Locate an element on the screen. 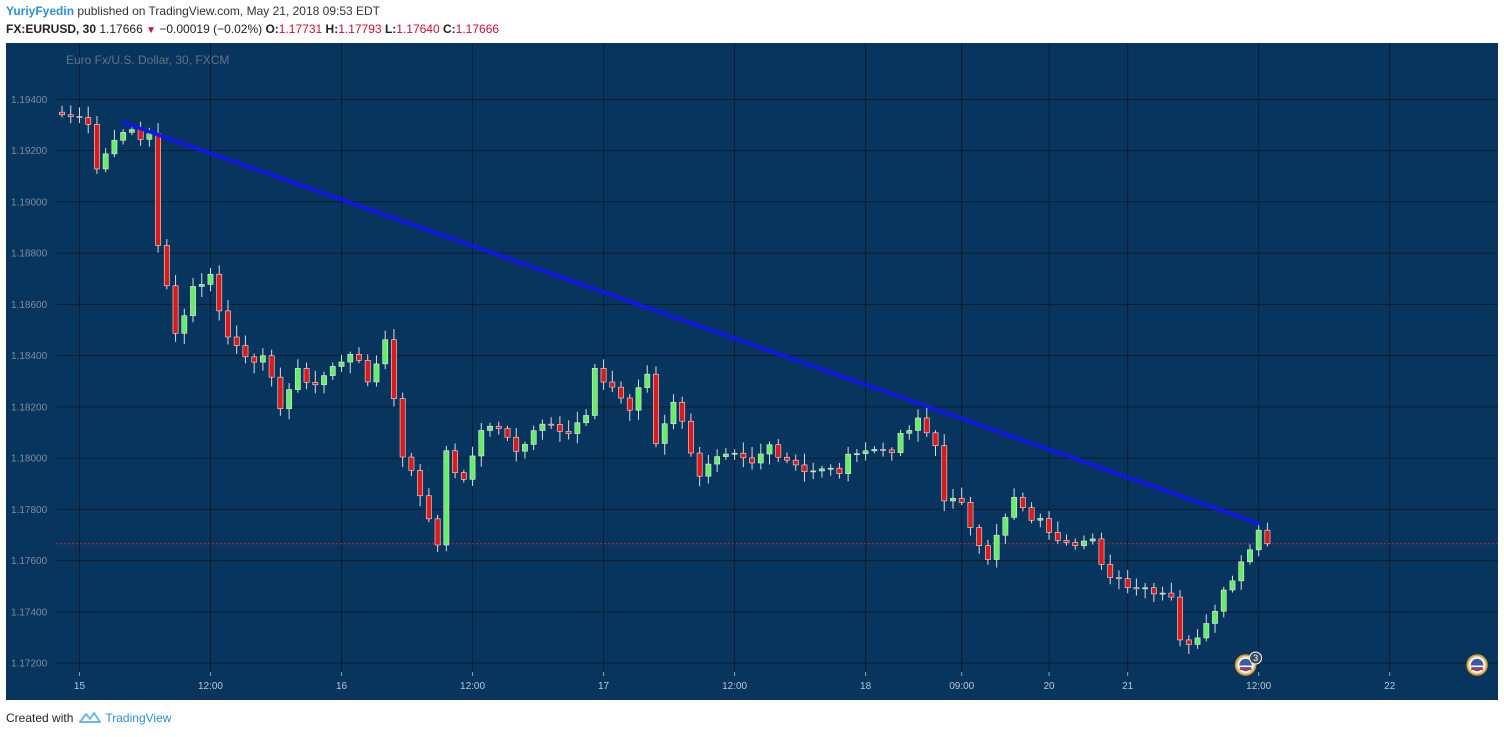 The width and height of the screenshot is (1504, 737). price-tick-label: 1.18200 is located at coordinates (29, 407).